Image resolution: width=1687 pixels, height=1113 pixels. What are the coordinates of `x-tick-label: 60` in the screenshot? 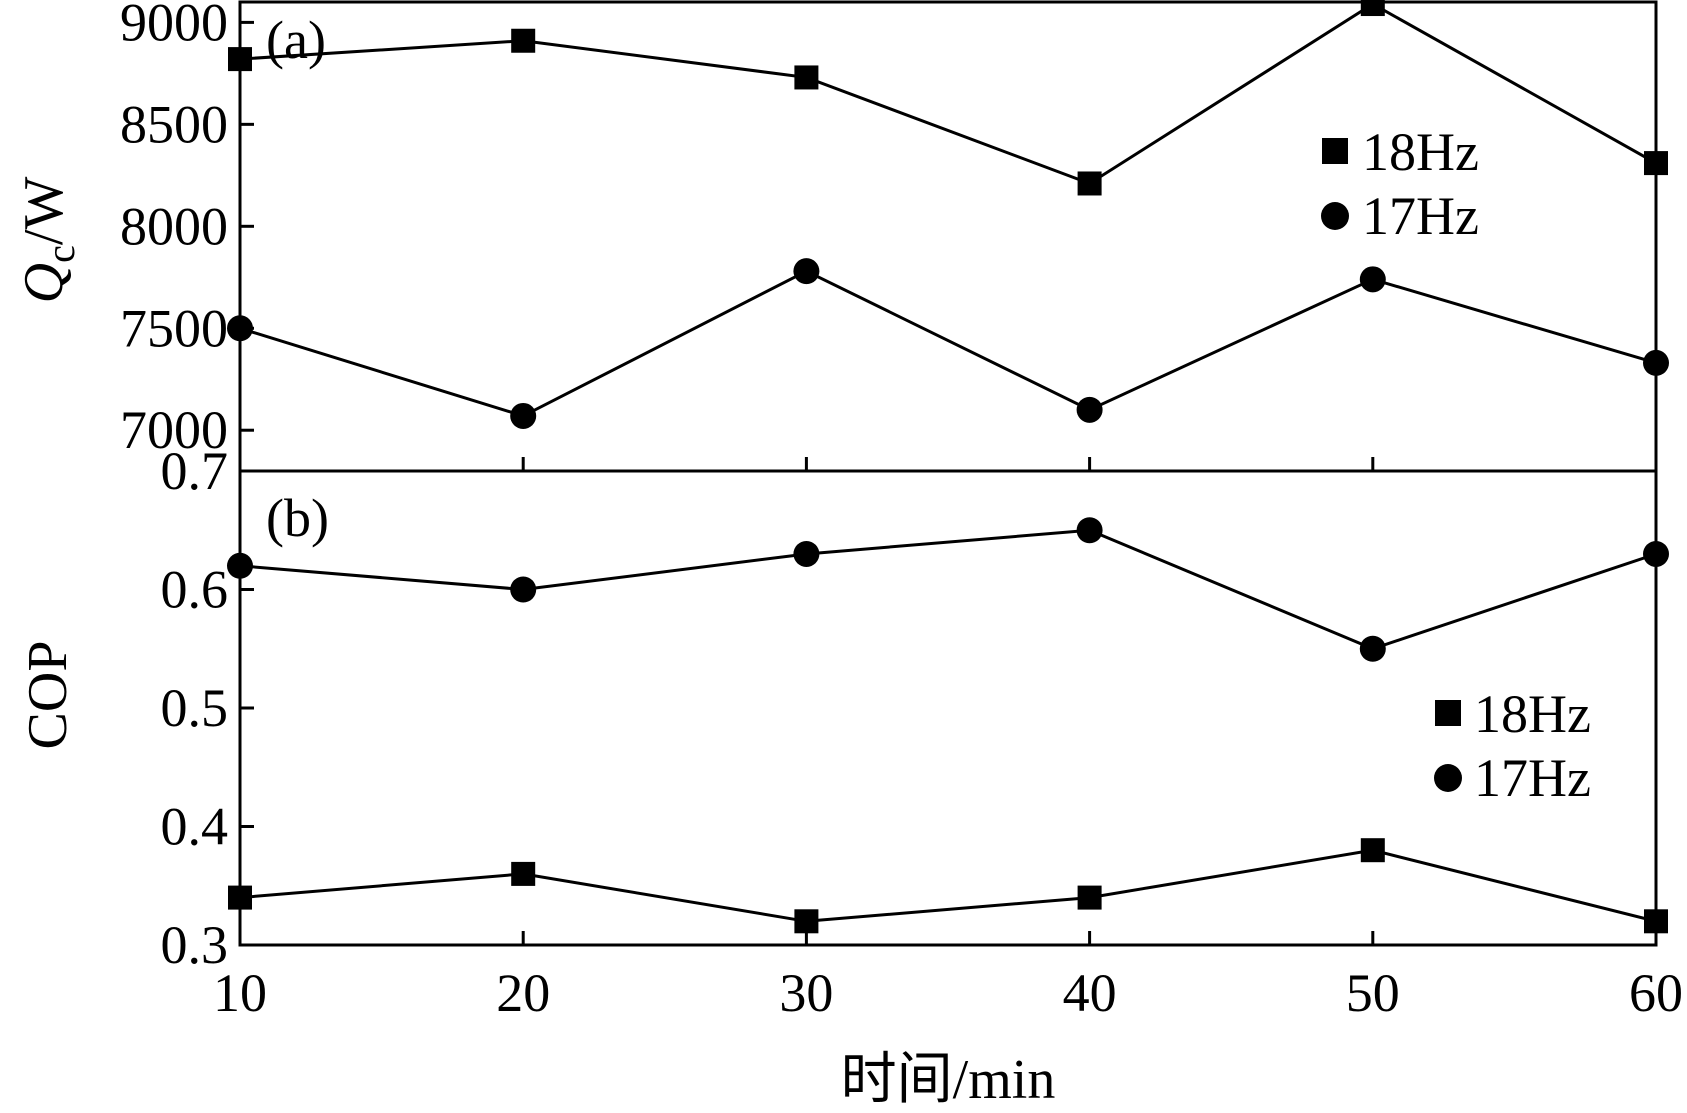 It's located at (1656, 993).